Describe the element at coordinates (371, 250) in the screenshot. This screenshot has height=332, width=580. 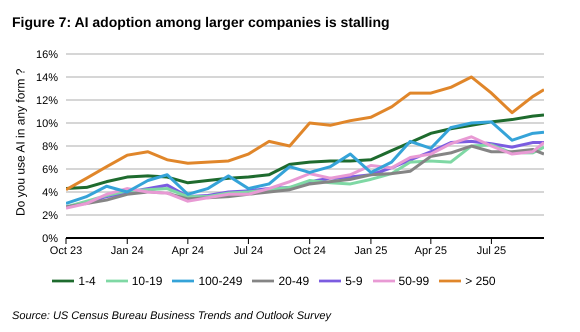
I see `x-tick-label: Jan 25` at that location.